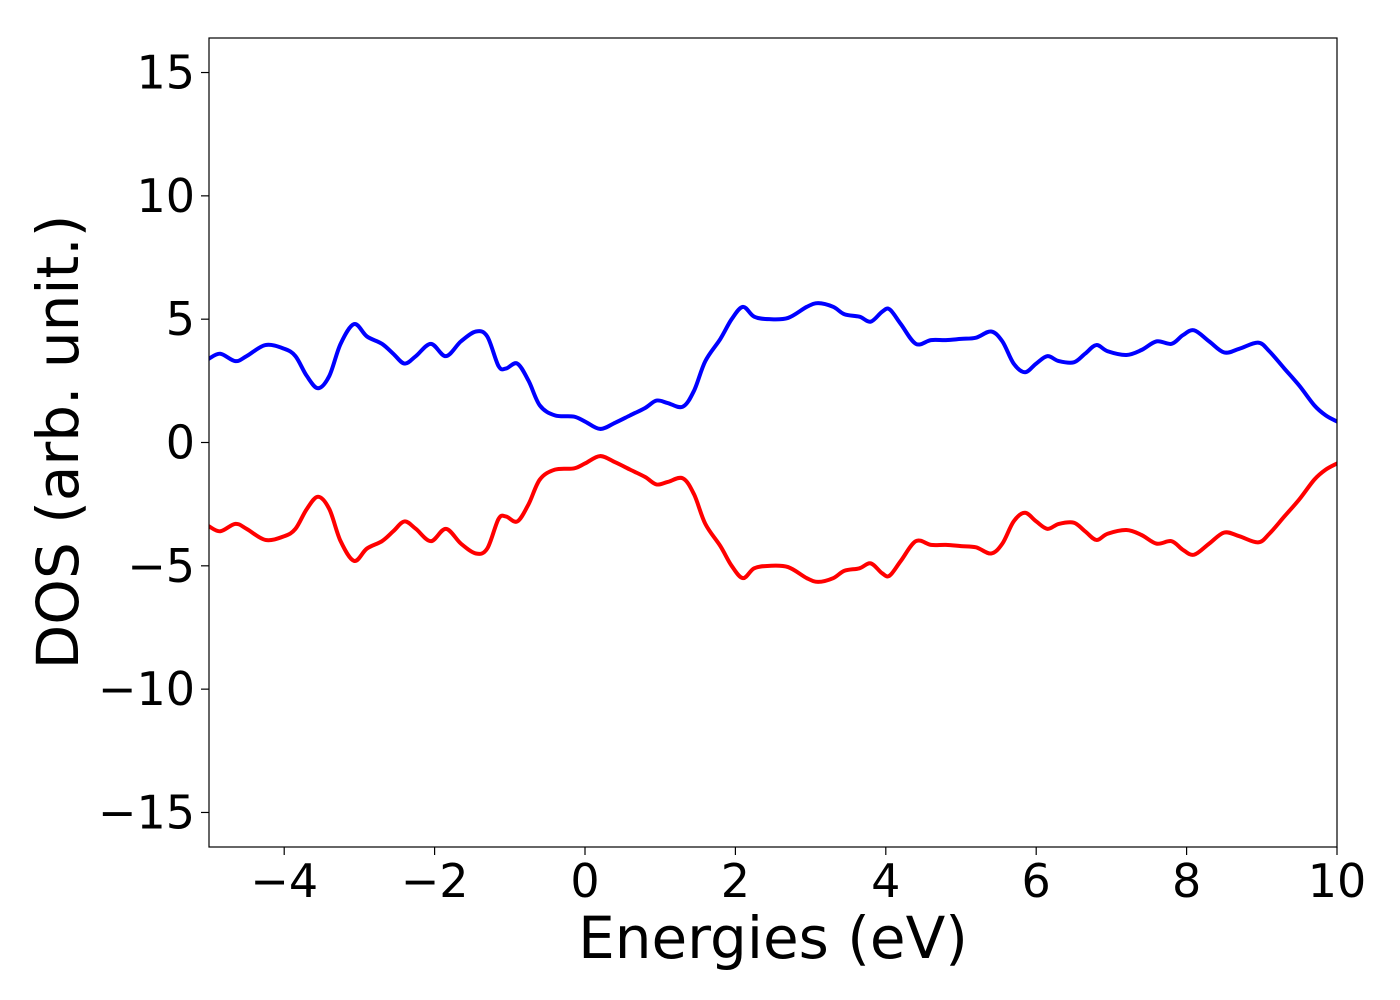 Image resolution: width=1400 pixels, height=1000 pixels. What do you see at coordinates (165, 73) in the screenshot?
I see `y-tick-label: 15` at bounding box center [165, 73].